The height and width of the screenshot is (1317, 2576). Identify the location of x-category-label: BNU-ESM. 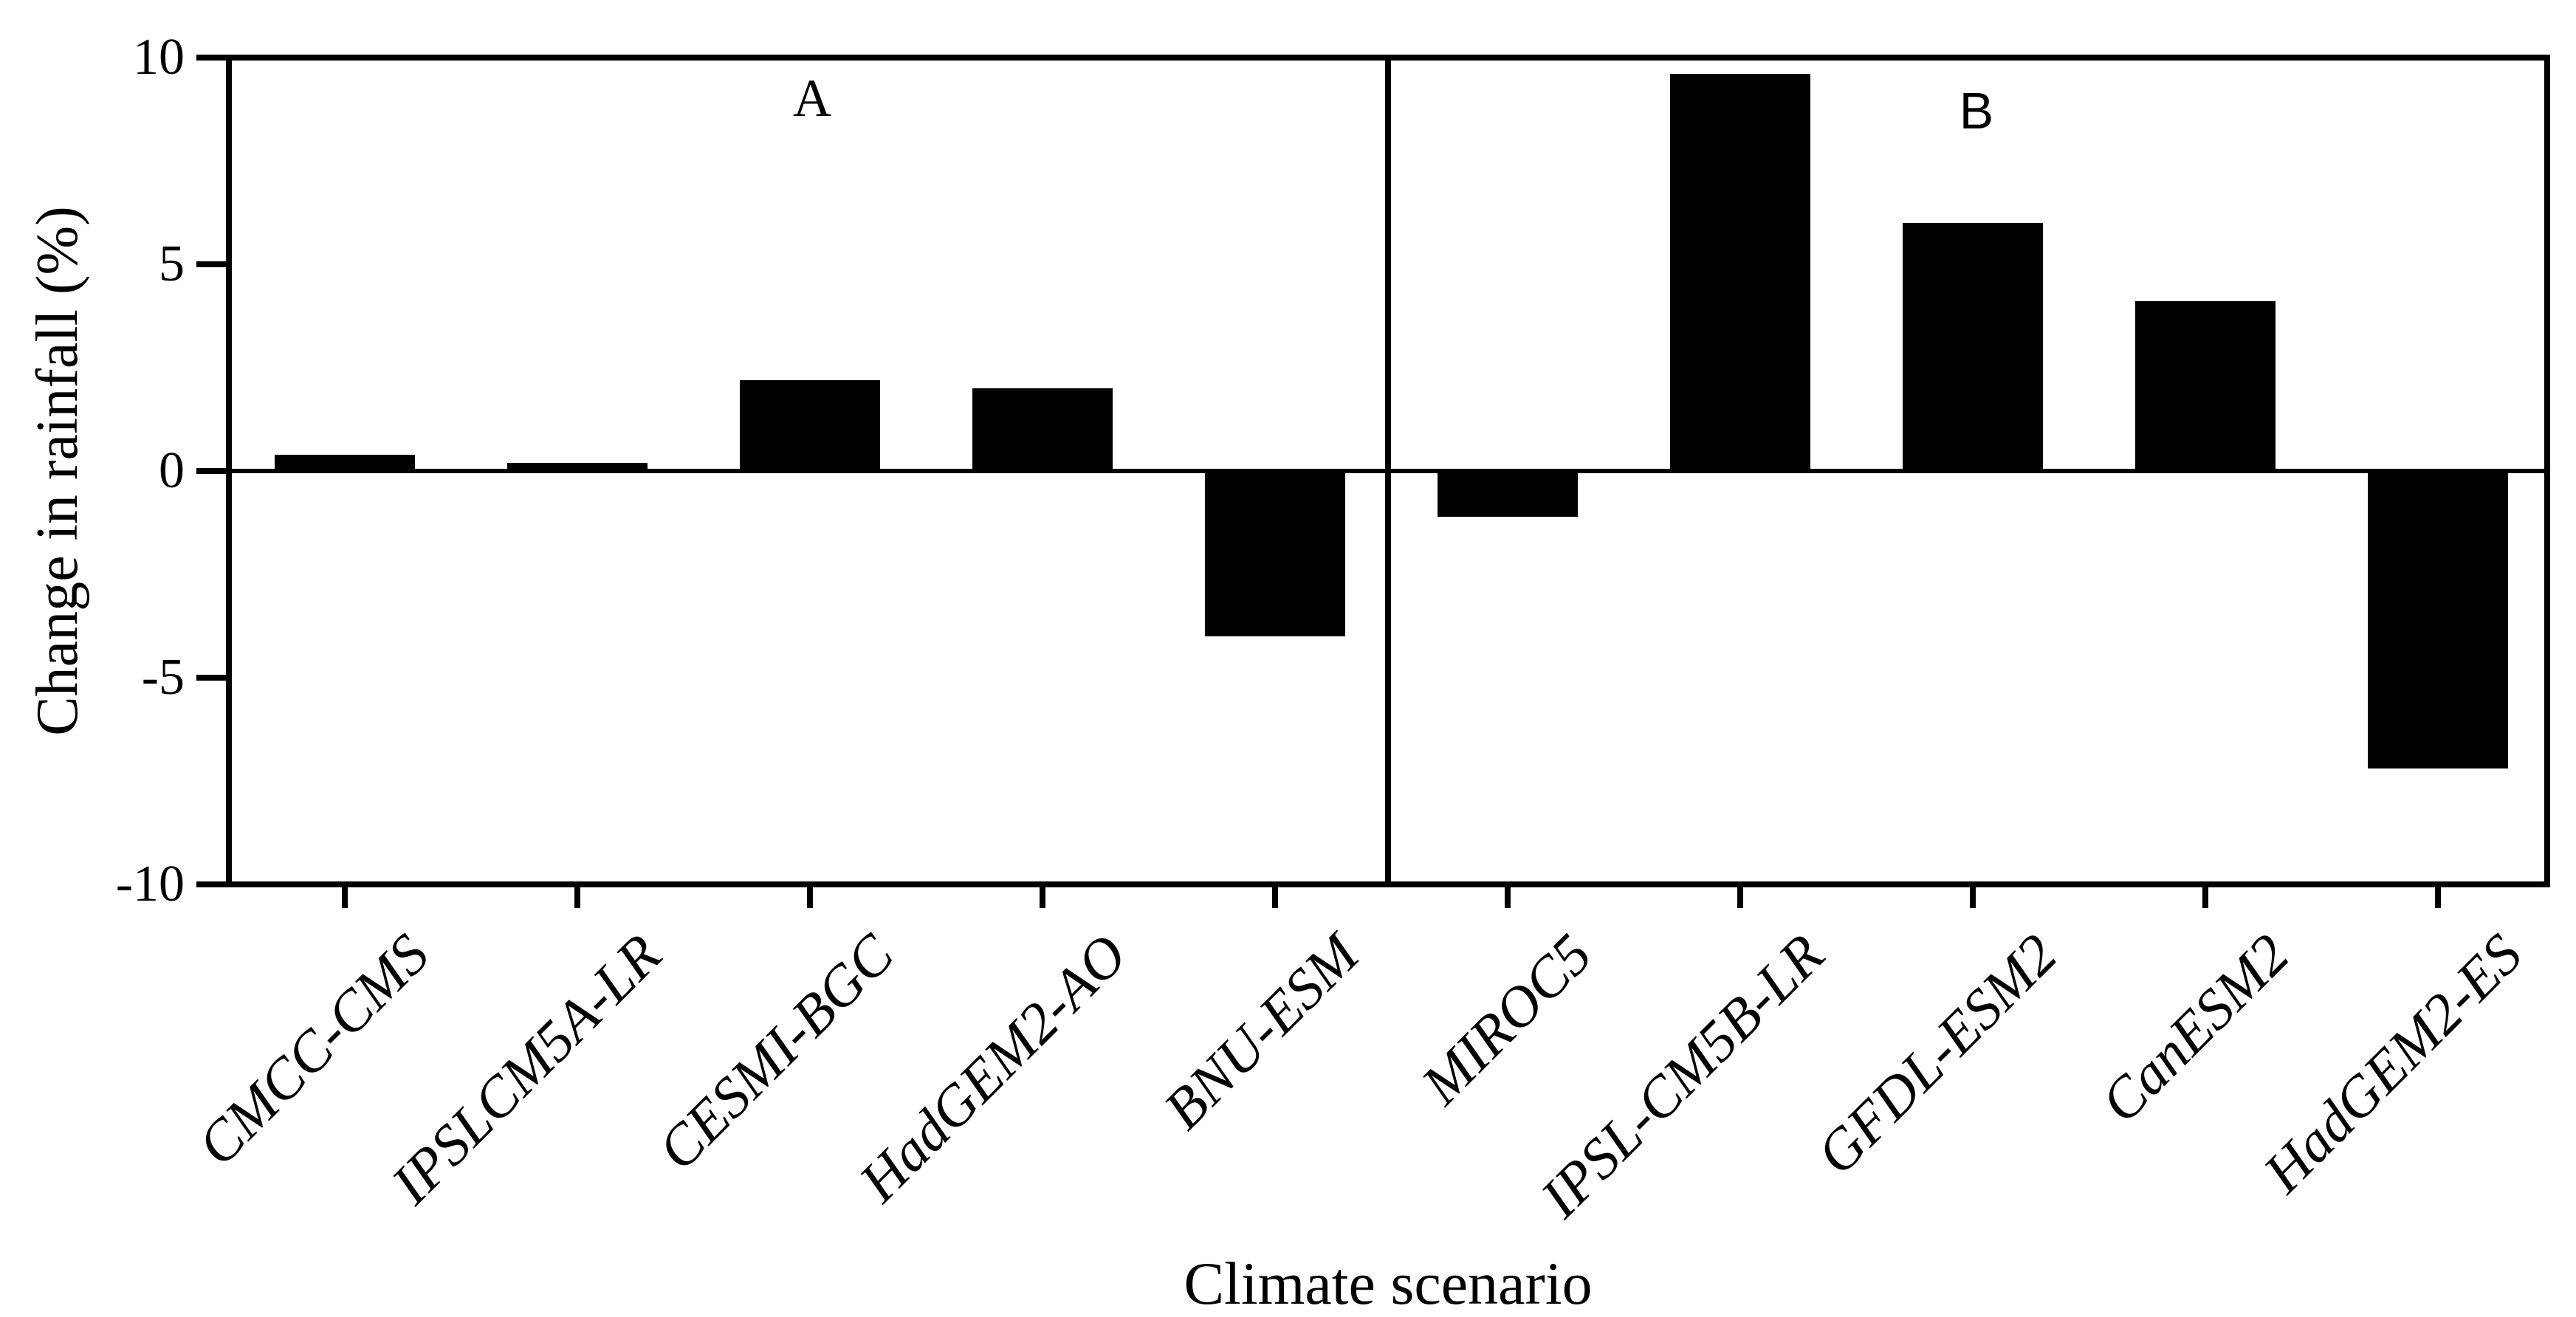
(1261, 1031).